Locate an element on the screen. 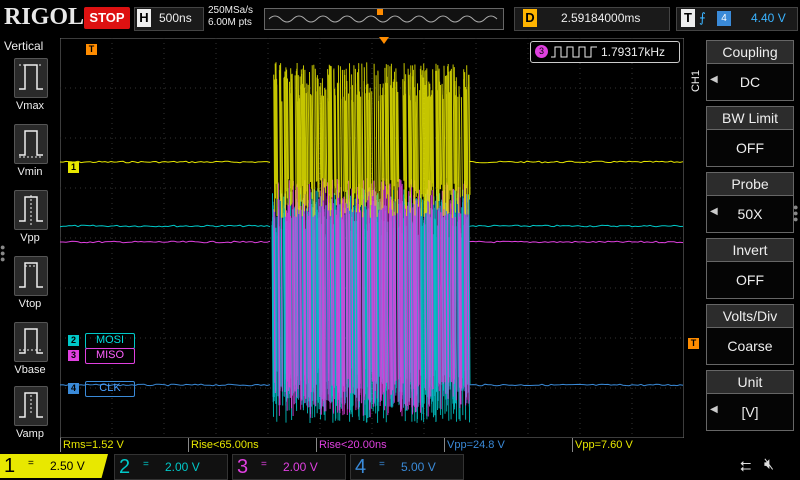  measurement-text: Vpp=24.8 V is located at coordinates (476, 445).